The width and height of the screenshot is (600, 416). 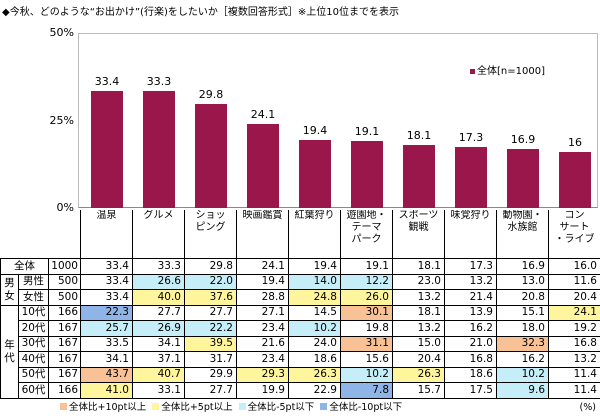 I want to click on table-cell: 26.0, so click(x=366, y=297).